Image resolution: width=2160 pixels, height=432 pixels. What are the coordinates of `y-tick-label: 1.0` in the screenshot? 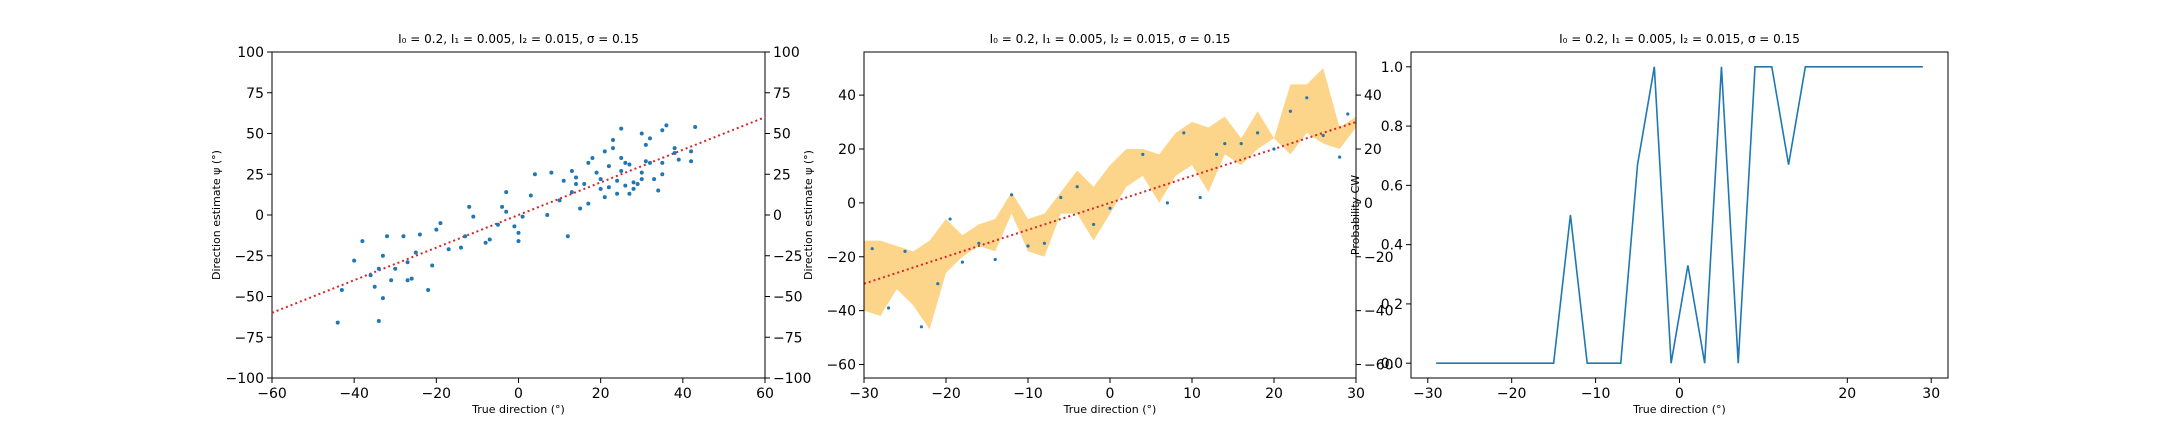 It's located at (1392, 68).